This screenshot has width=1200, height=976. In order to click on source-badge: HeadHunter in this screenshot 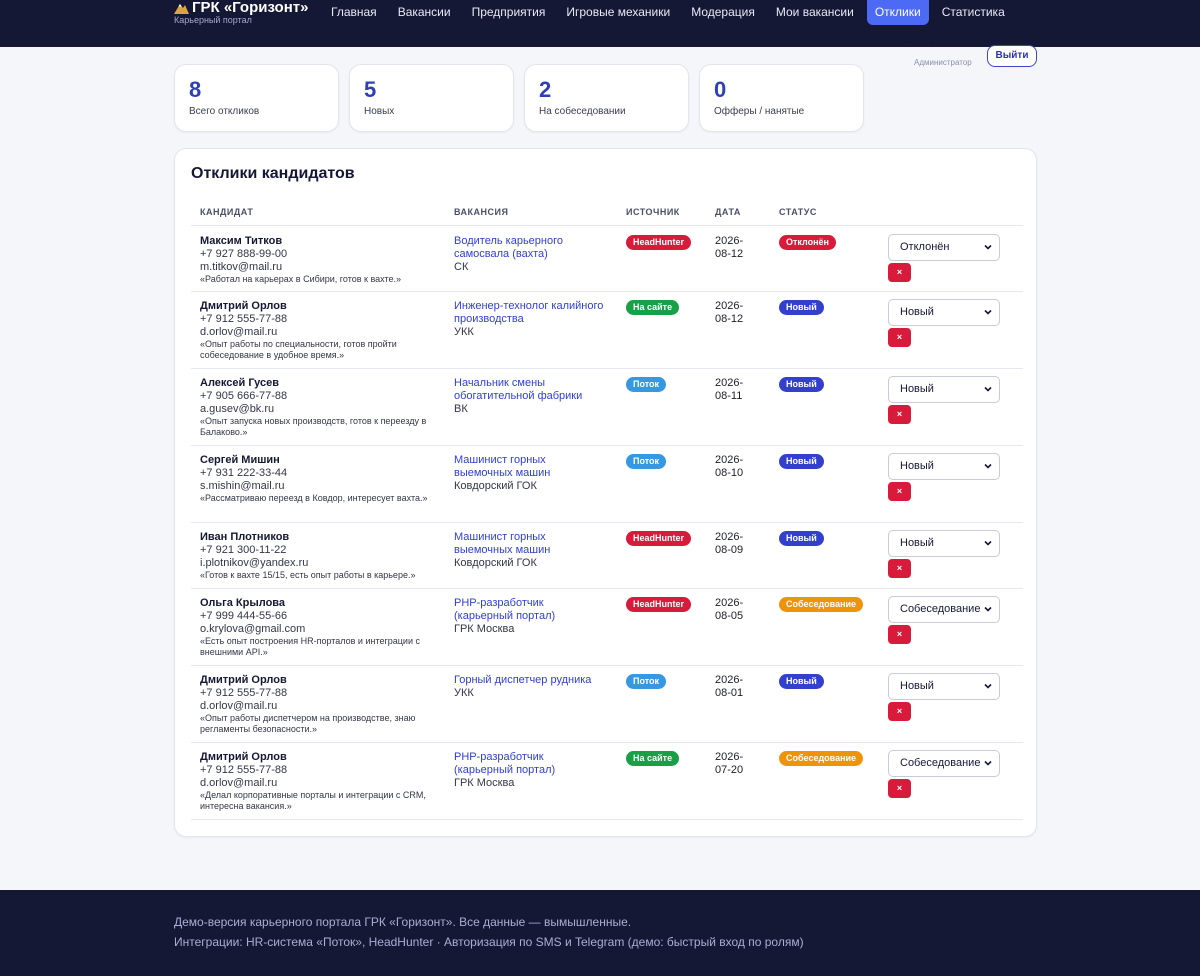, I will do `click(659, 604)`.